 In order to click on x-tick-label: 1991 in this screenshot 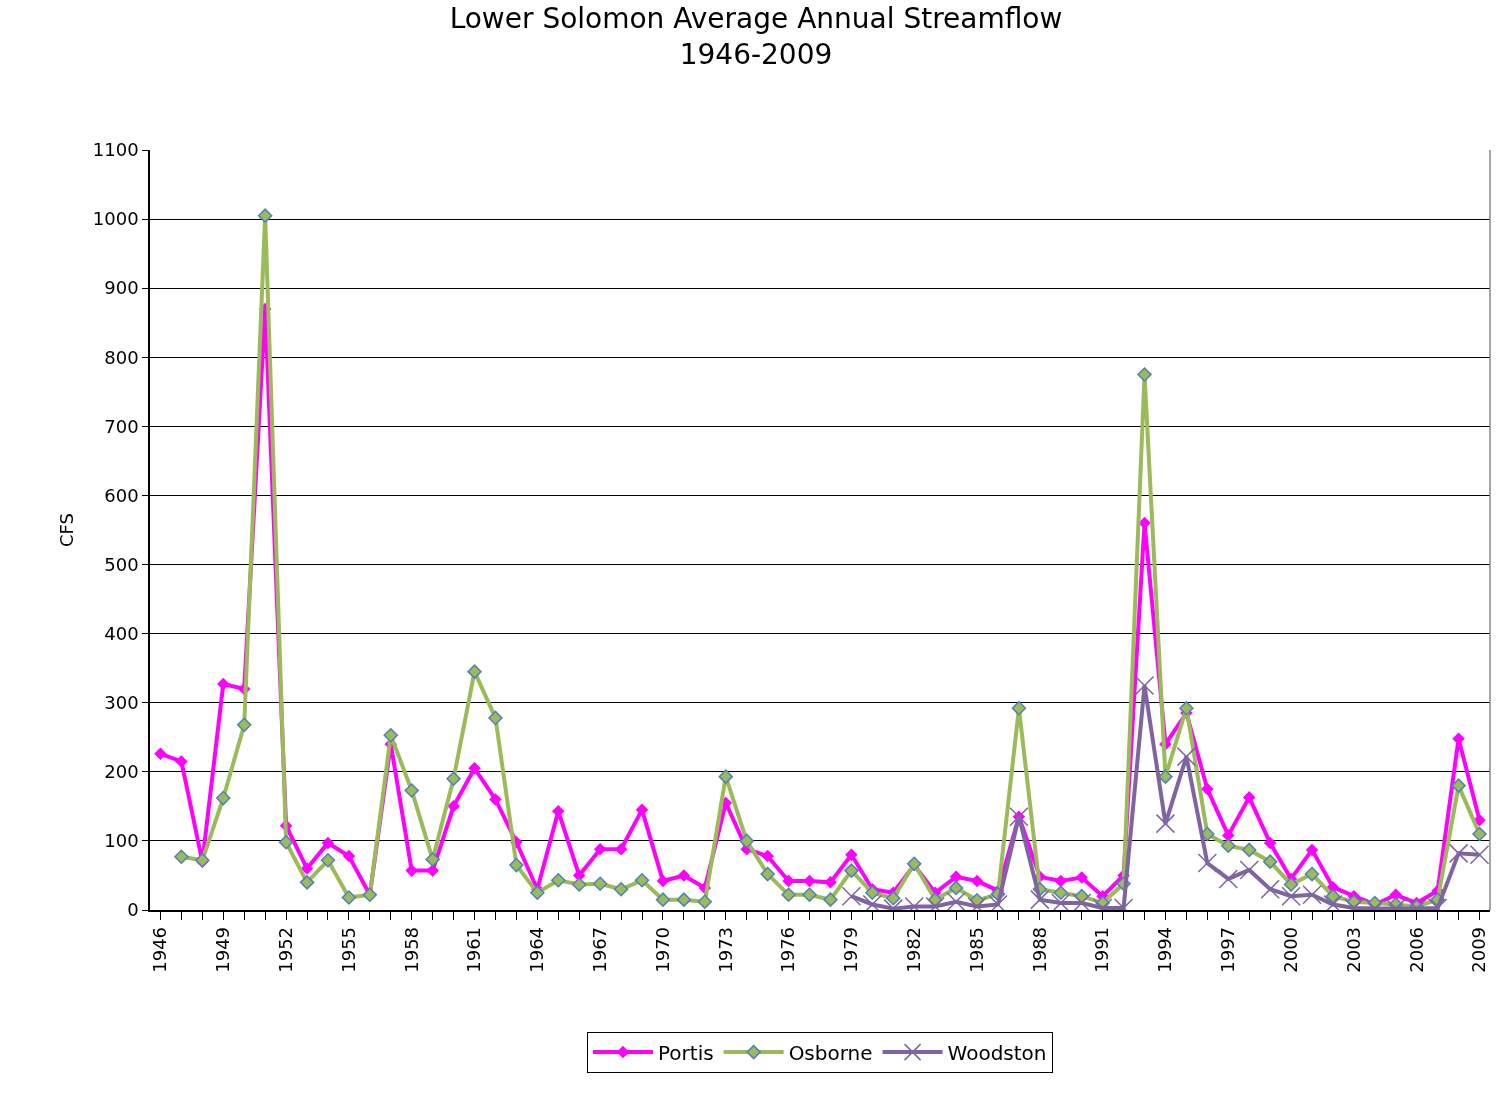, I will do `click(1102, 949)`.